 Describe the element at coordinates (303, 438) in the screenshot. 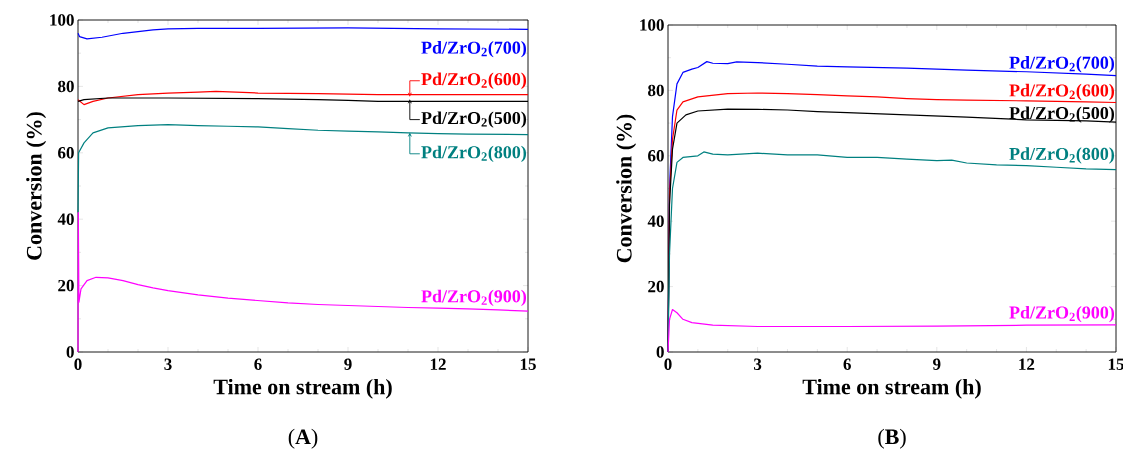

I see `text: (A)` at that location.